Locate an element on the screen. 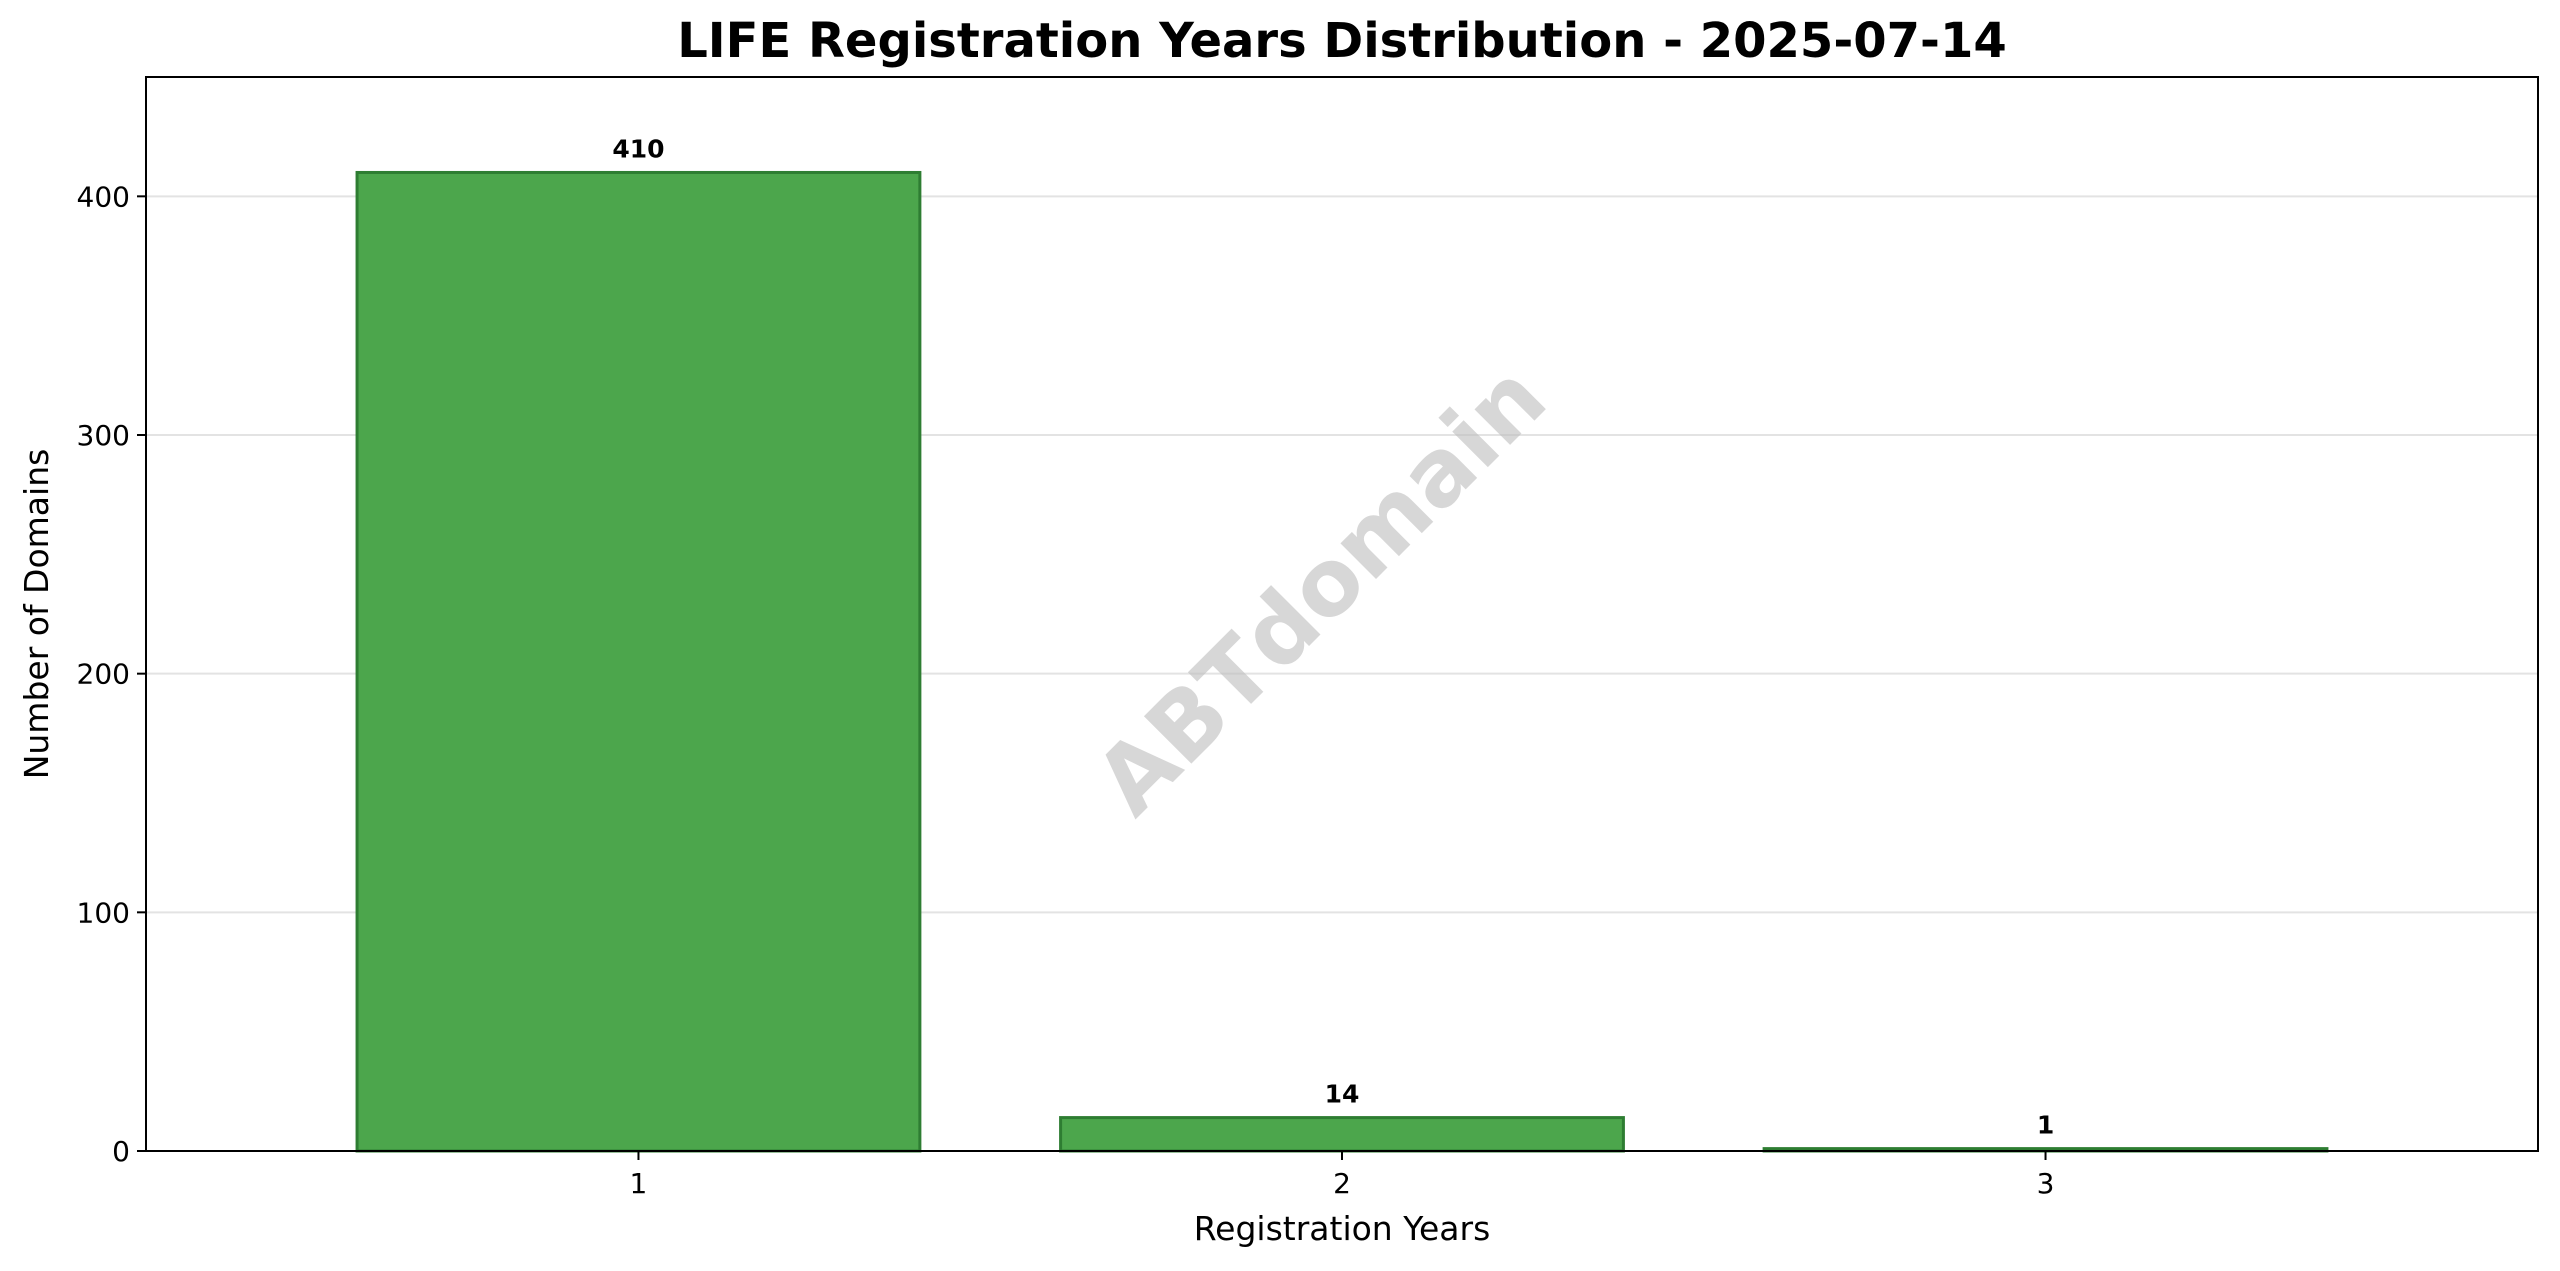  y-tick-label: 100 is located at coordinates (103, 912).